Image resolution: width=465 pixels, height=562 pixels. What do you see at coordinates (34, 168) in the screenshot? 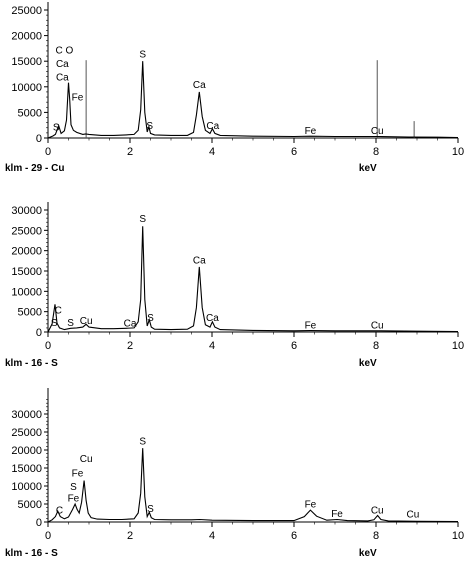
I see `sample-label: klm - 29 - Cu` at bounding box center [34, 168].